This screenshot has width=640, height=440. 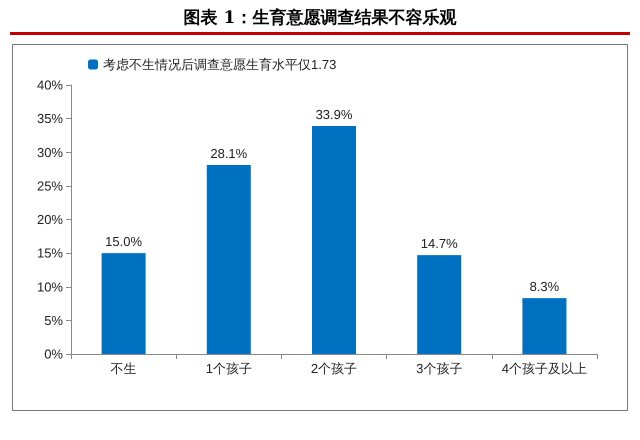 What do you see at coordinates (50, 186) in the screenshot?
I see `y-tick-label: 25%` at bounding box center [50, 186].